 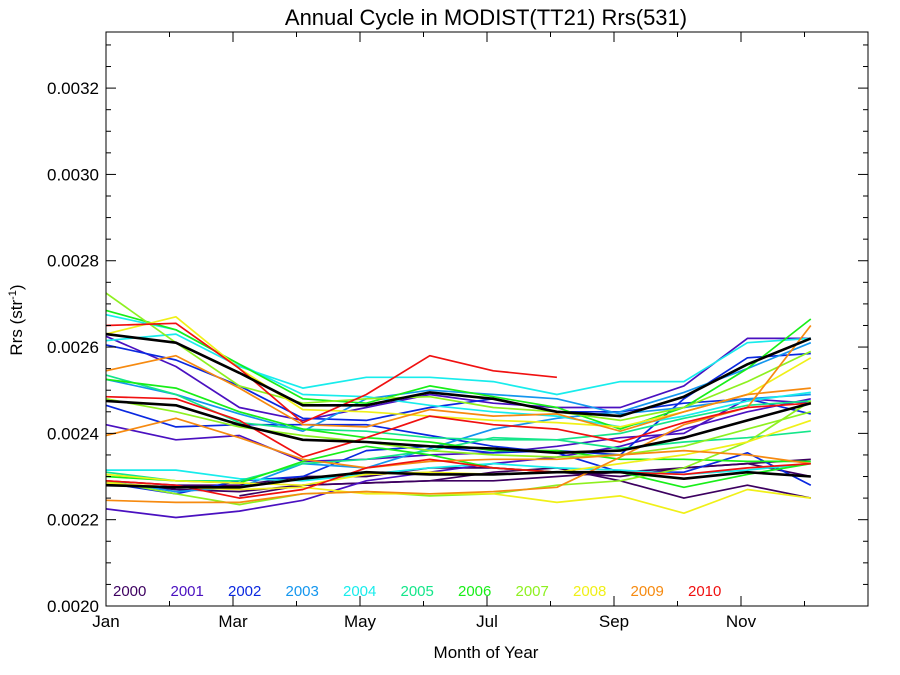 I want to click on chart-title: Annual Cycle in MODIST(TT21) Rrs(531), so click(x=486, y=17).